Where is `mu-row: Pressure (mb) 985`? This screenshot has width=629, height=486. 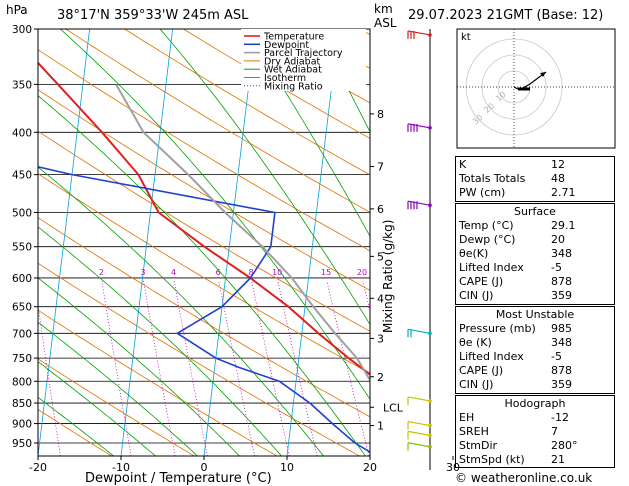
mu-row: Pressure (mb) 985 is located at coordinates (515, 328).